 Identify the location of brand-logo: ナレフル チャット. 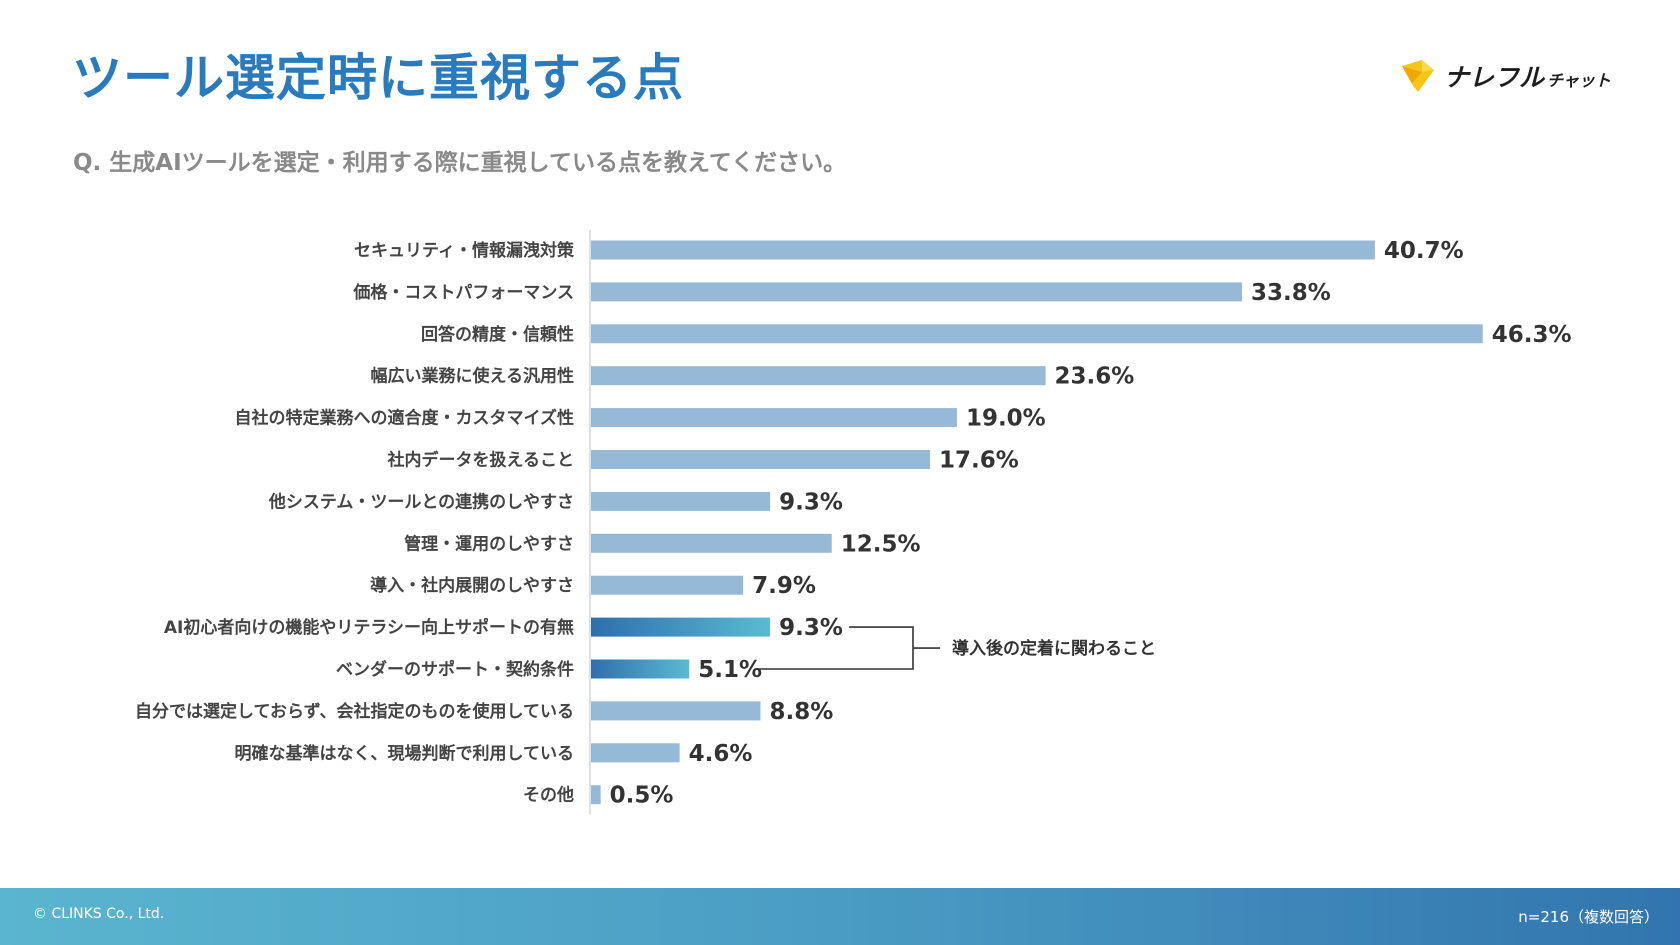
(1510, 76).